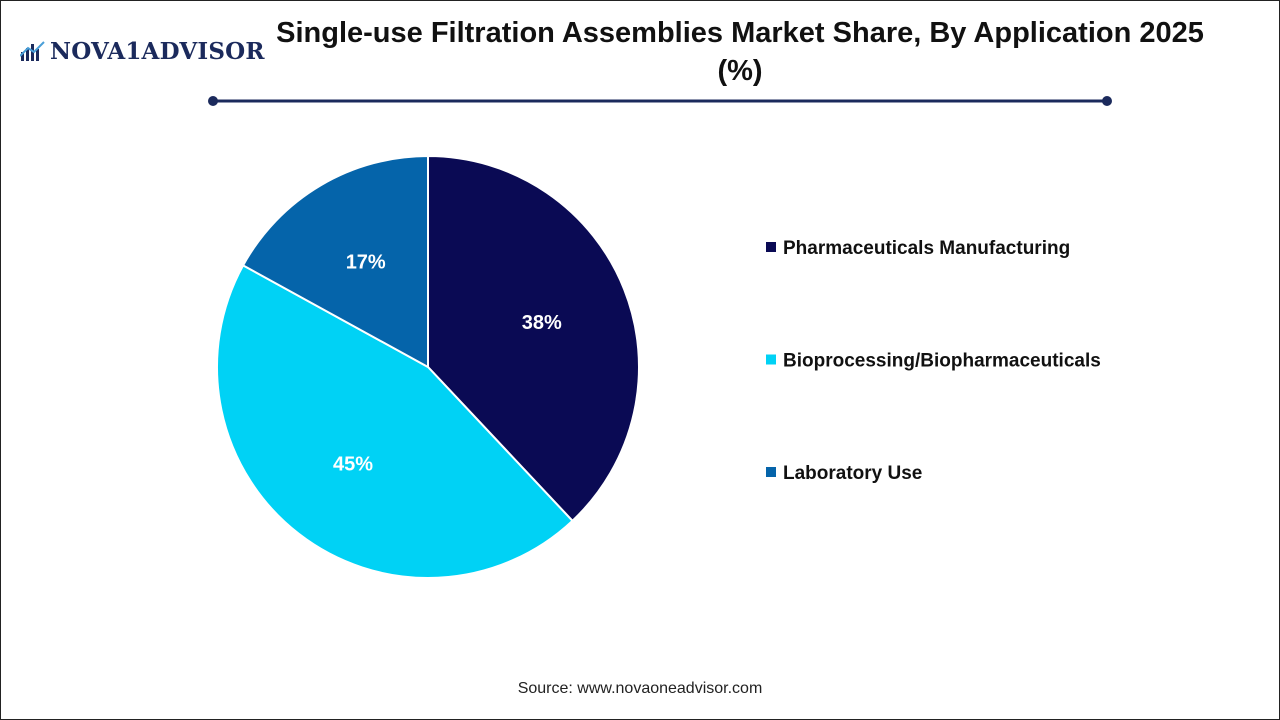 The image size is (1280, 720). I want to click on legend-label: Laboratory Use, so click(852, 473).